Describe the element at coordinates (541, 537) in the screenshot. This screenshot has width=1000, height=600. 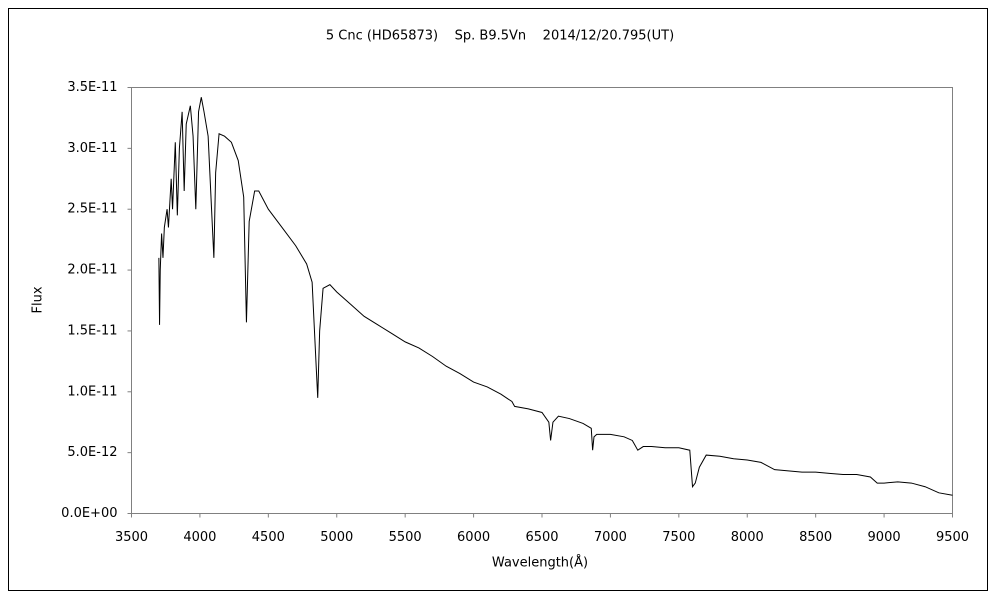
I see `x-tick-label: 6500` at that location.